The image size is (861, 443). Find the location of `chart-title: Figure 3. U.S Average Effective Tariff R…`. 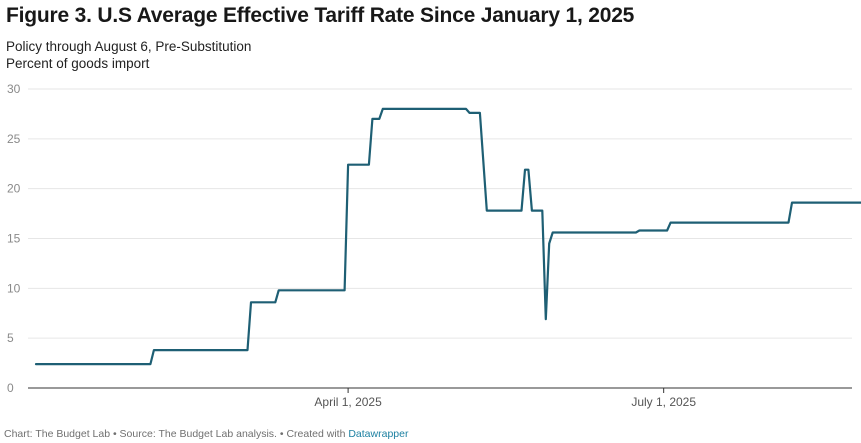

chart-title: Figure 3. U.S Average Effective Tariff R… is located at coordinates (320, 15).